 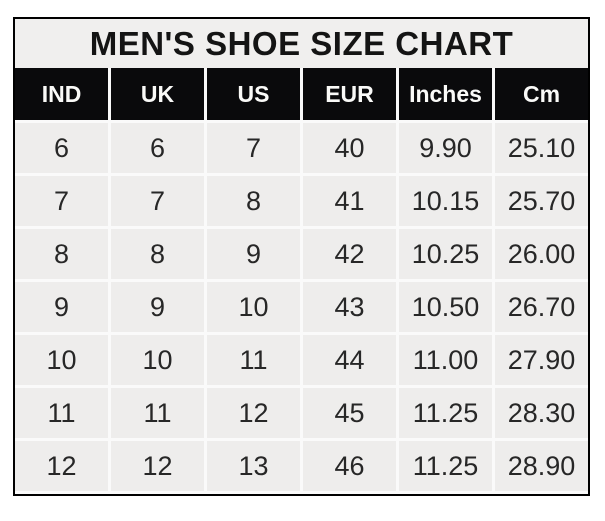 I want to click on table-cell: 26.70, so click(x=541, y=307).